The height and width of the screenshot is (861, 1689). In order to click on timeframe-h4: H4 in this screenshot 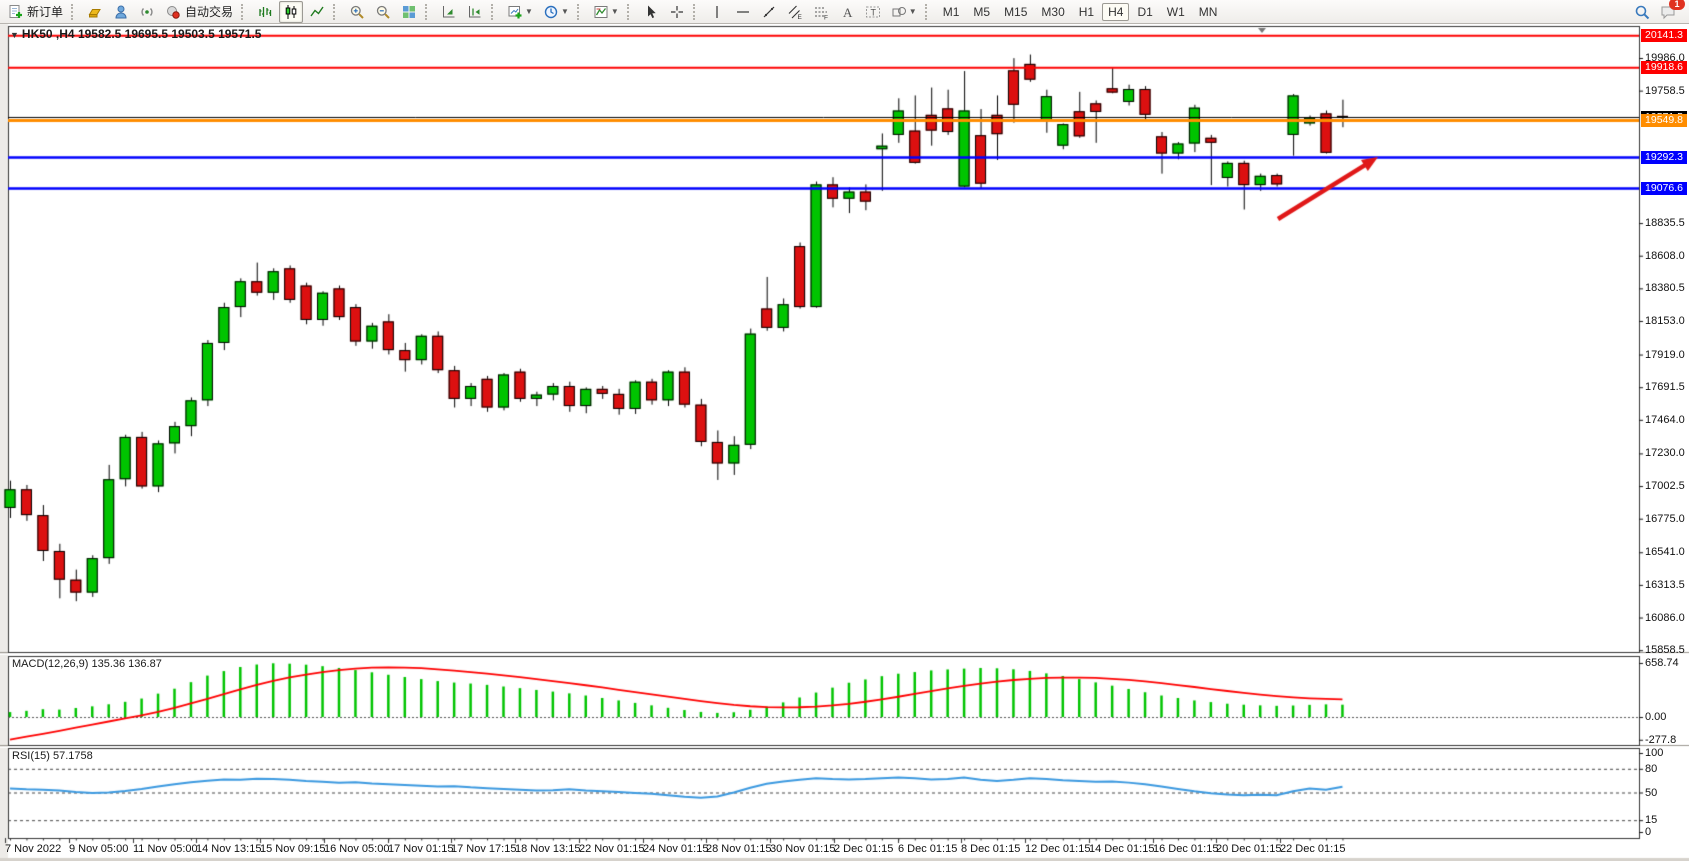, I will do `click(1116, 11)`.